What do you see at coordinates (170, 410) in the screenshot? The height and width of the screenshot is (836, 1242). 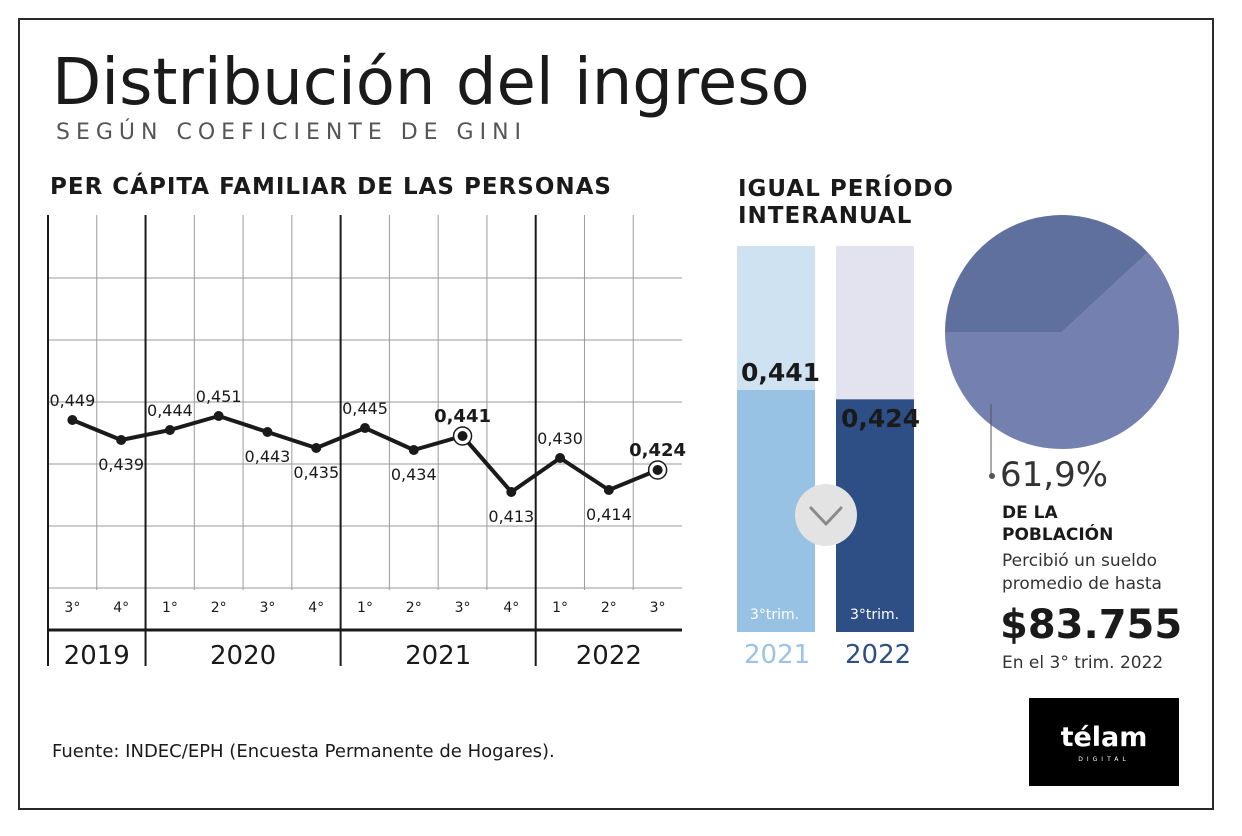 I see `data-value-label: 0,444` at bounding box center [170, 410].